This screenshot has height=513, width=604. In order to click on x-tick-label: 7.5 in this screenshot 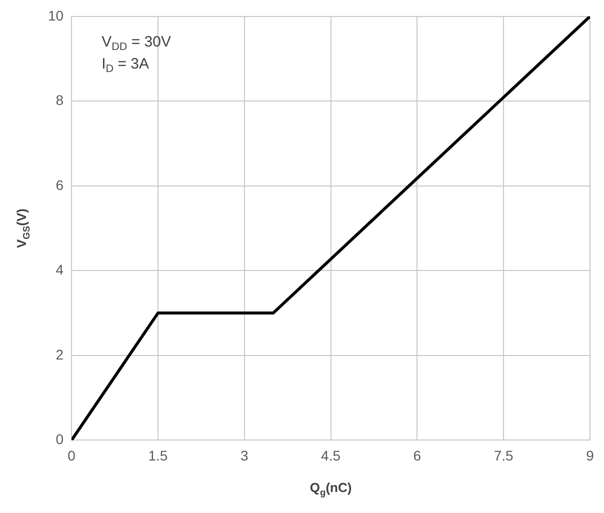, I will do `click(504, 455)`.